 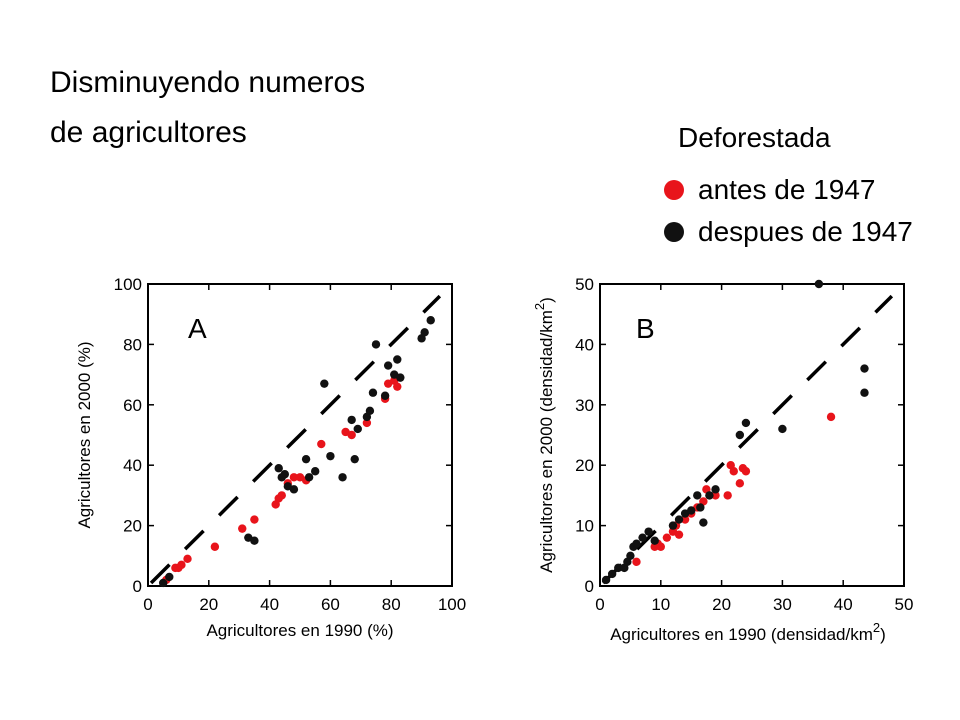 I want to click on y-axis-label-sup: 2, so click(x=539, y=306).